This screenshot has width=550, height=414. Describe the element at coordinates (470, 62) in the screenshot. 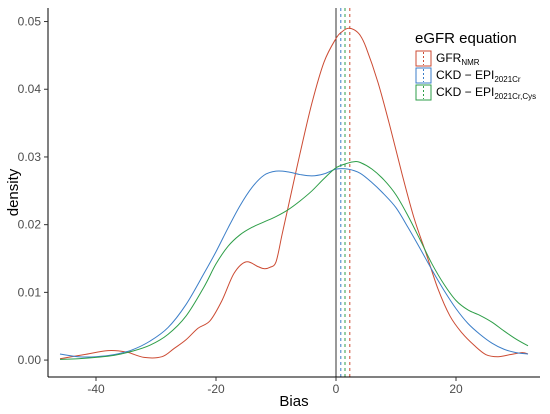

I see `legend-label-subscript: NMR` at that location.